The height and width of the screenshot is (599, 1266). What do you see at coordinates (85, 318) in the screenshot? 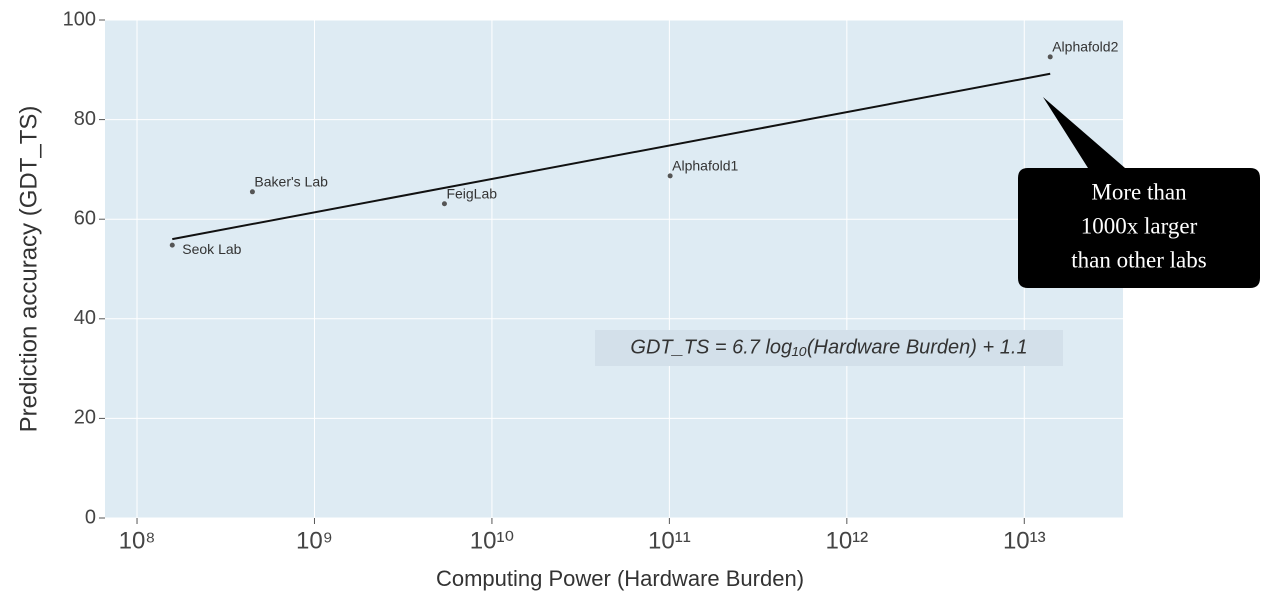
I see `y-tick-label: 40` at bounding box center [85, 318].